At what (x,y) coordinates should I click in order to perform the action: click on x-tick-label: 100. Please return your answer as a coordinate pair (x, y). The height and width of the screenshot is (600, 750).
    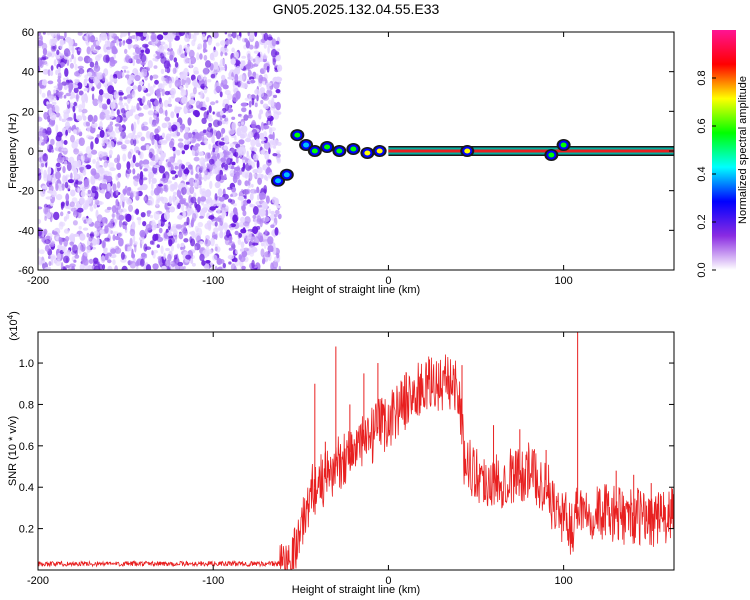
    Looking at the image, I should click on (563, 281).